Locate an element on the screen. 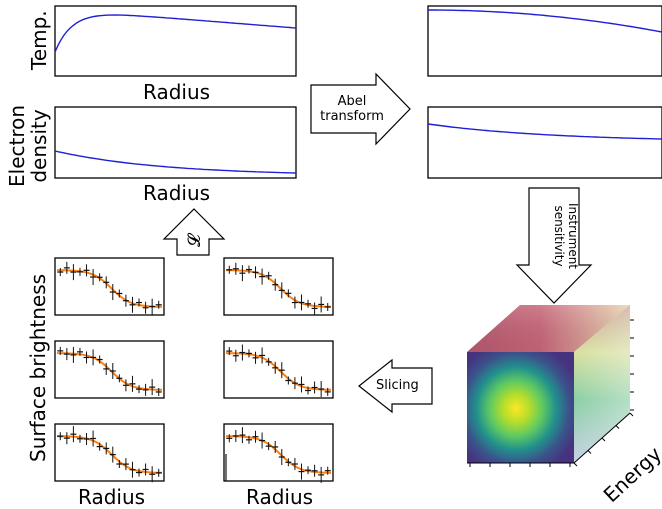  instrument-sensitivity-line-2: sensitivity is located at coordinates (559, 236).